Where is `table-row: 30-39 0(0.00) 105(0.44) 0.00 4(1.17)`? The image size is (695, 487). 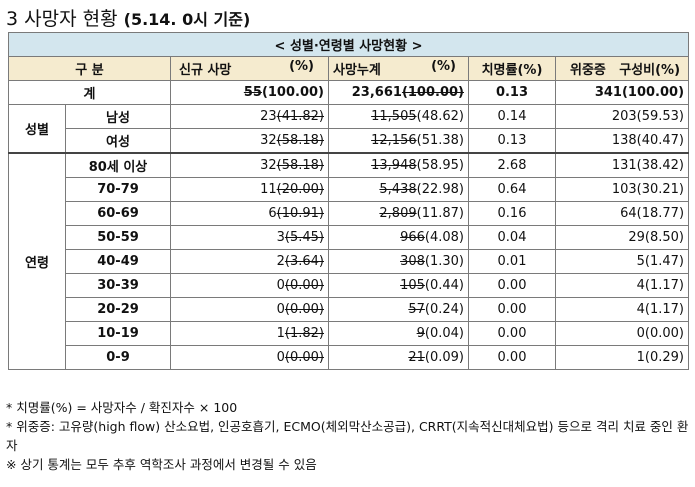
table-row: 30-39 0(0.00) 105(0.44) 0.00 4(1.17) is located at coordinates (349, 285).